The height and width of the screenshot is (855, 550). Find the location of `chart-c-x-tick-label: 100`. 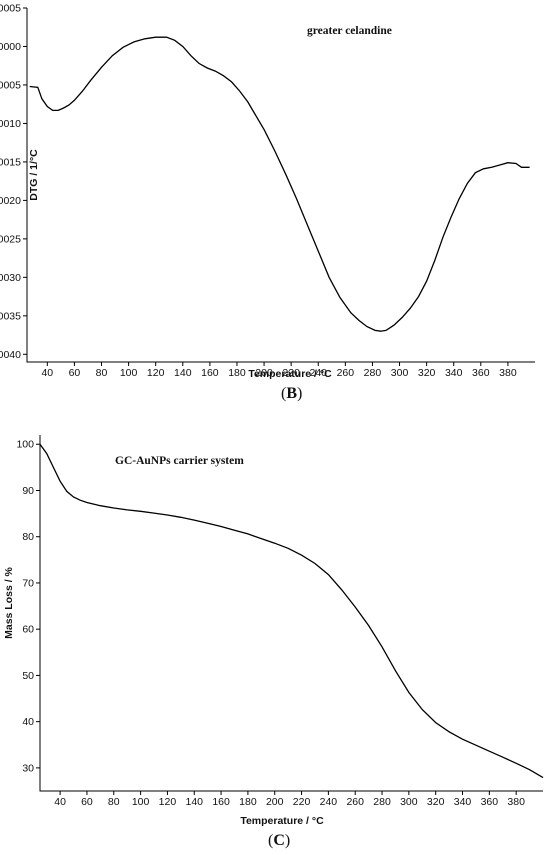

chart-c-x-tick-label: 100 is located at coordinates (141, 802).